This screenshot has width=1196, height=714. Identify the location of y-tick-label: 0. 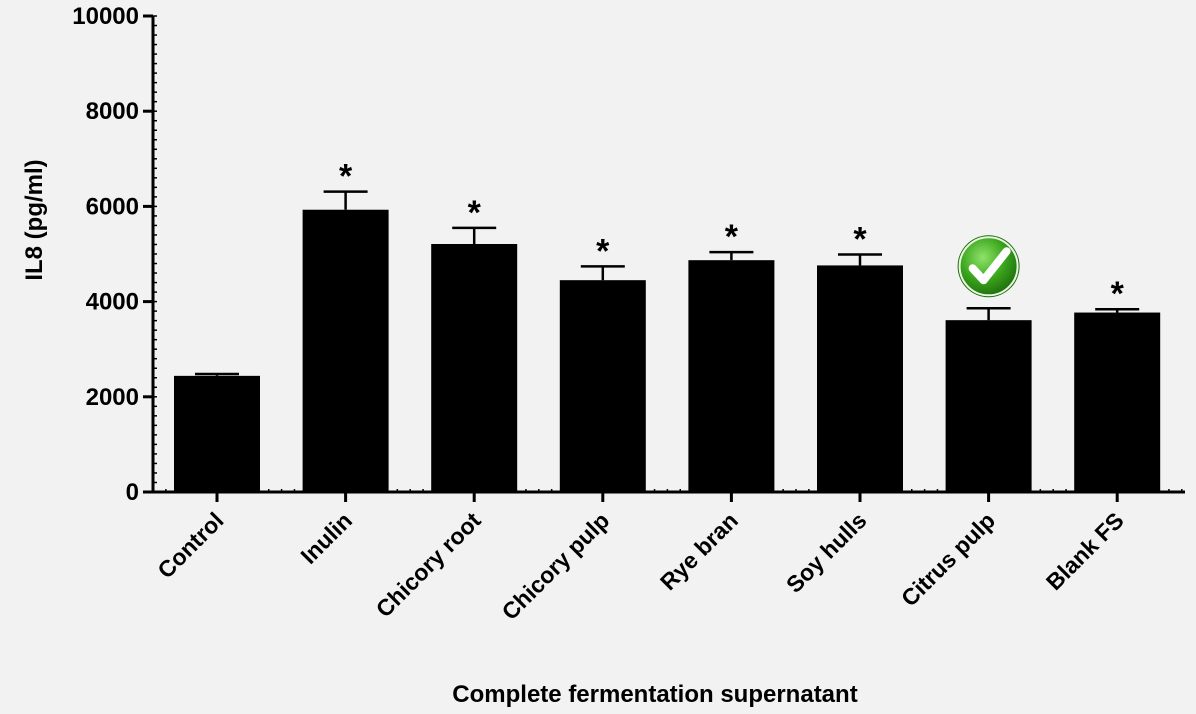
(132, 492).